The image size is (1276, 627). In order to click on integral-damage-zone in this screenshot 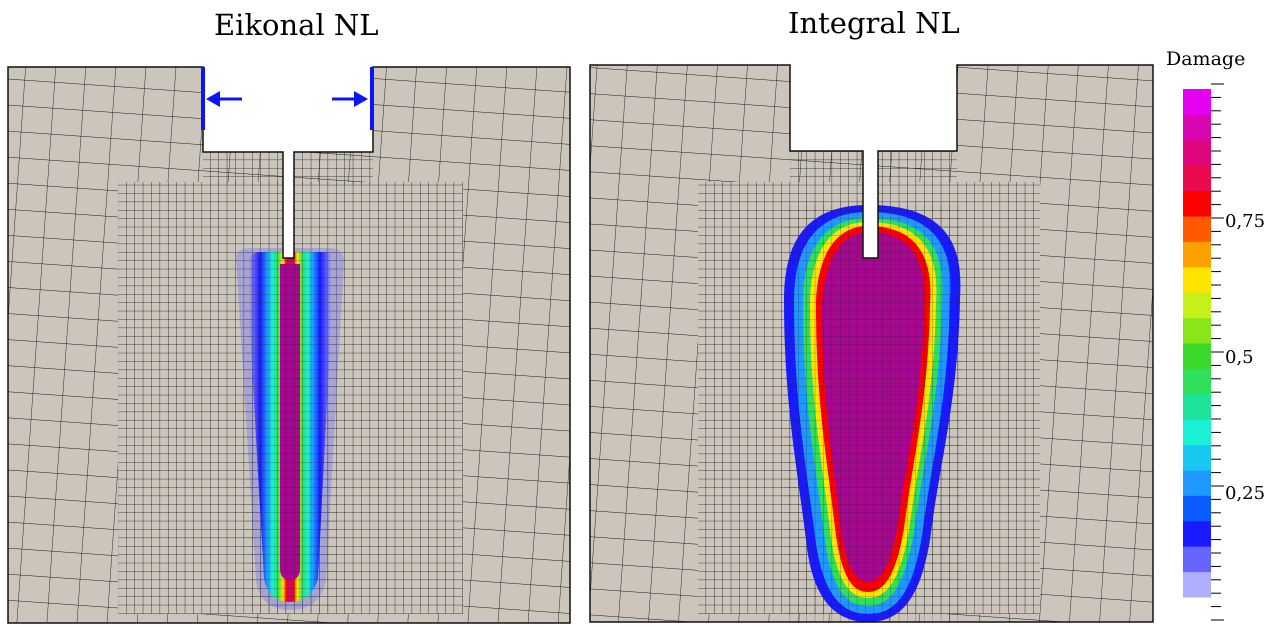, I will do `click(873, 413)`.